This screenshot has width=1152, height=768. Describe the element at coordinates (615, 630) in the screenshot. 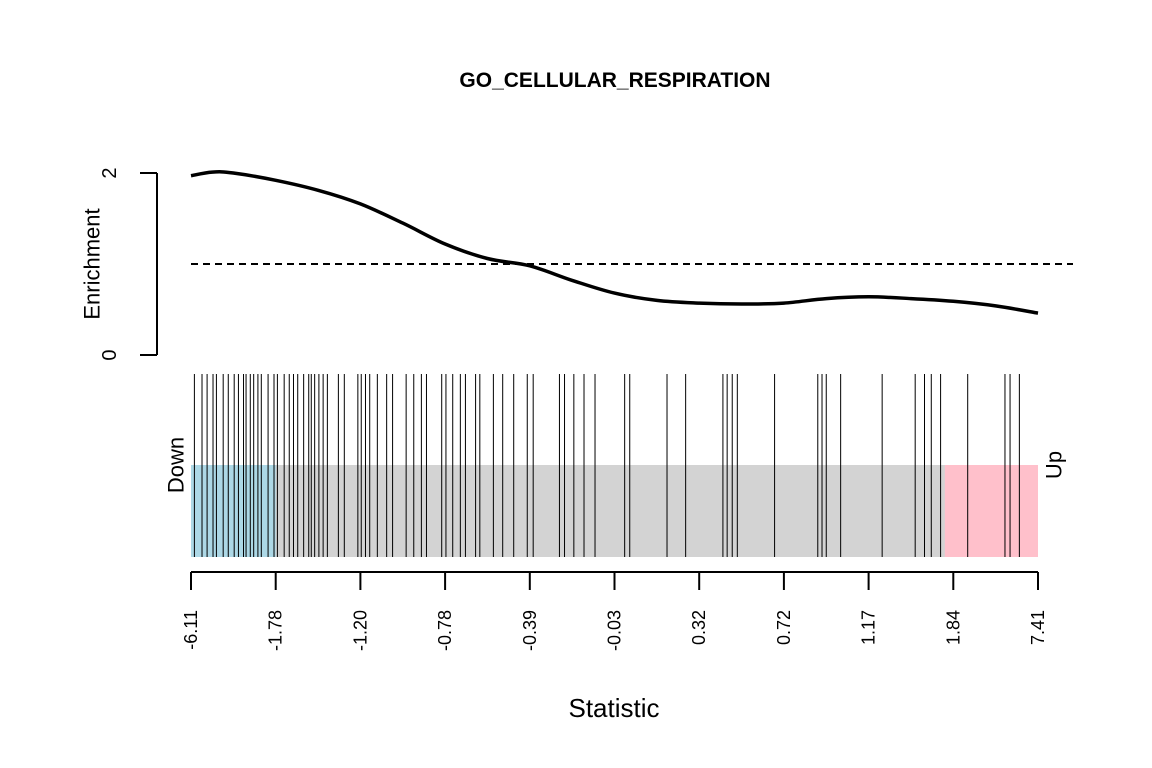

I see `x-tick-label: -0.03` at that location.